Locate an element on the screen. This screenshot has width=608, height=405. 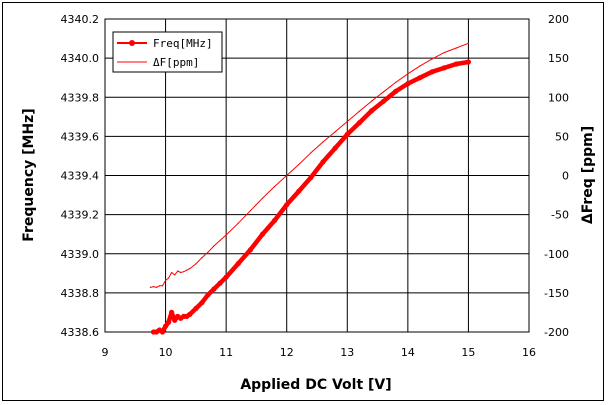
y-right-tick-label: -200 is located at coordinates (556, 332).